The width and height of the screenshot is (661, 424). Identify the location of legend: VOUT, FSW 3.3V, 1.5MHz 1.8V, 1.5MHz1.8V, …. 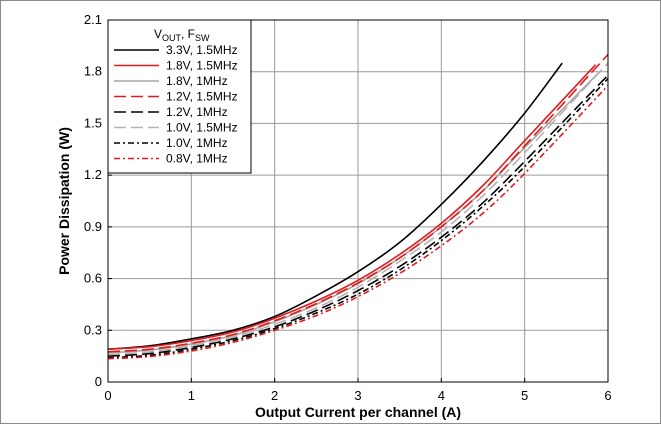
(179, 96).